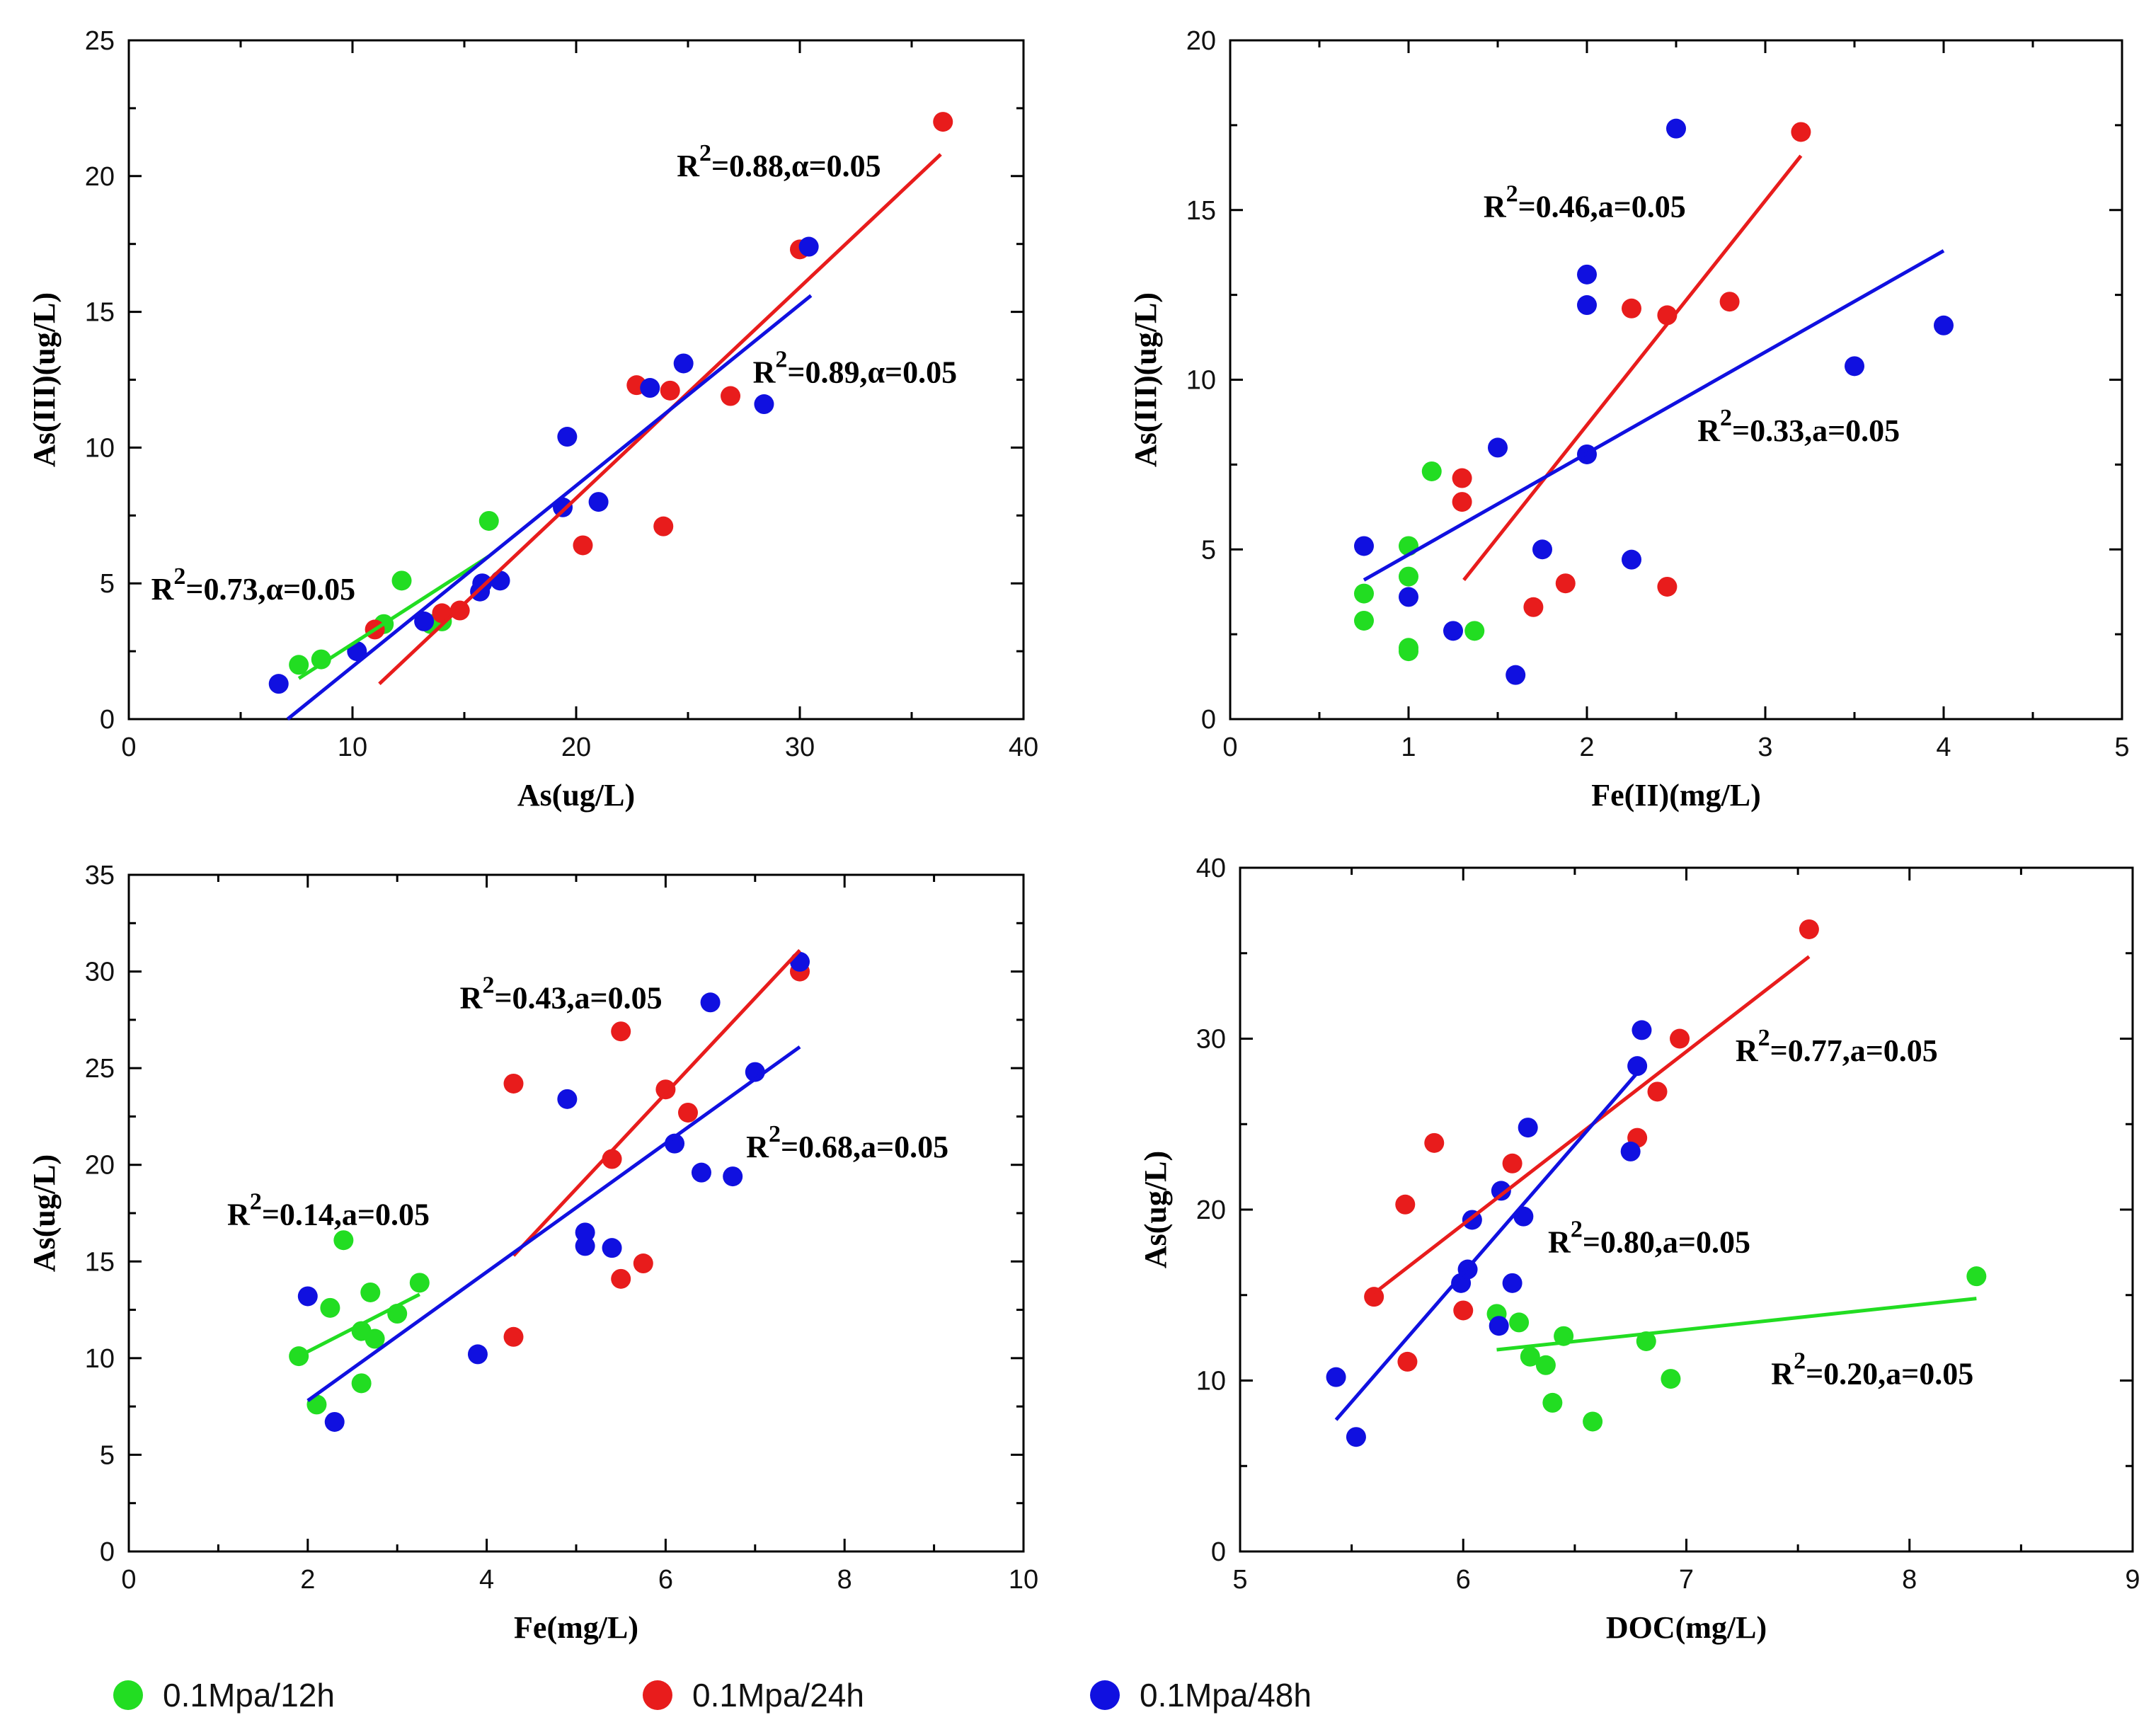 The height and width of the screenshot is (1727, 2156). What do you see at coordinates (1105, 1695) in the screenshot?
I see `legend-marker-48h` at bounding box center [1105, 1695].